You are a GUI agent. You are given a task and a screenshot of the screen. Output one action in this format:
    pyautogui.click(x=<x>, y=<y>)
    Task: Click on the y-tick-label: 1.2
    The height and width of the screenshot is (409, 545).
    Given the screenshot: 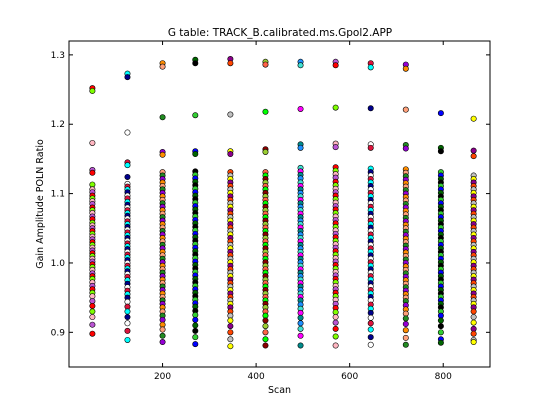 What is the action you would take?
    pyautogui.click(x=58, y=125)
    